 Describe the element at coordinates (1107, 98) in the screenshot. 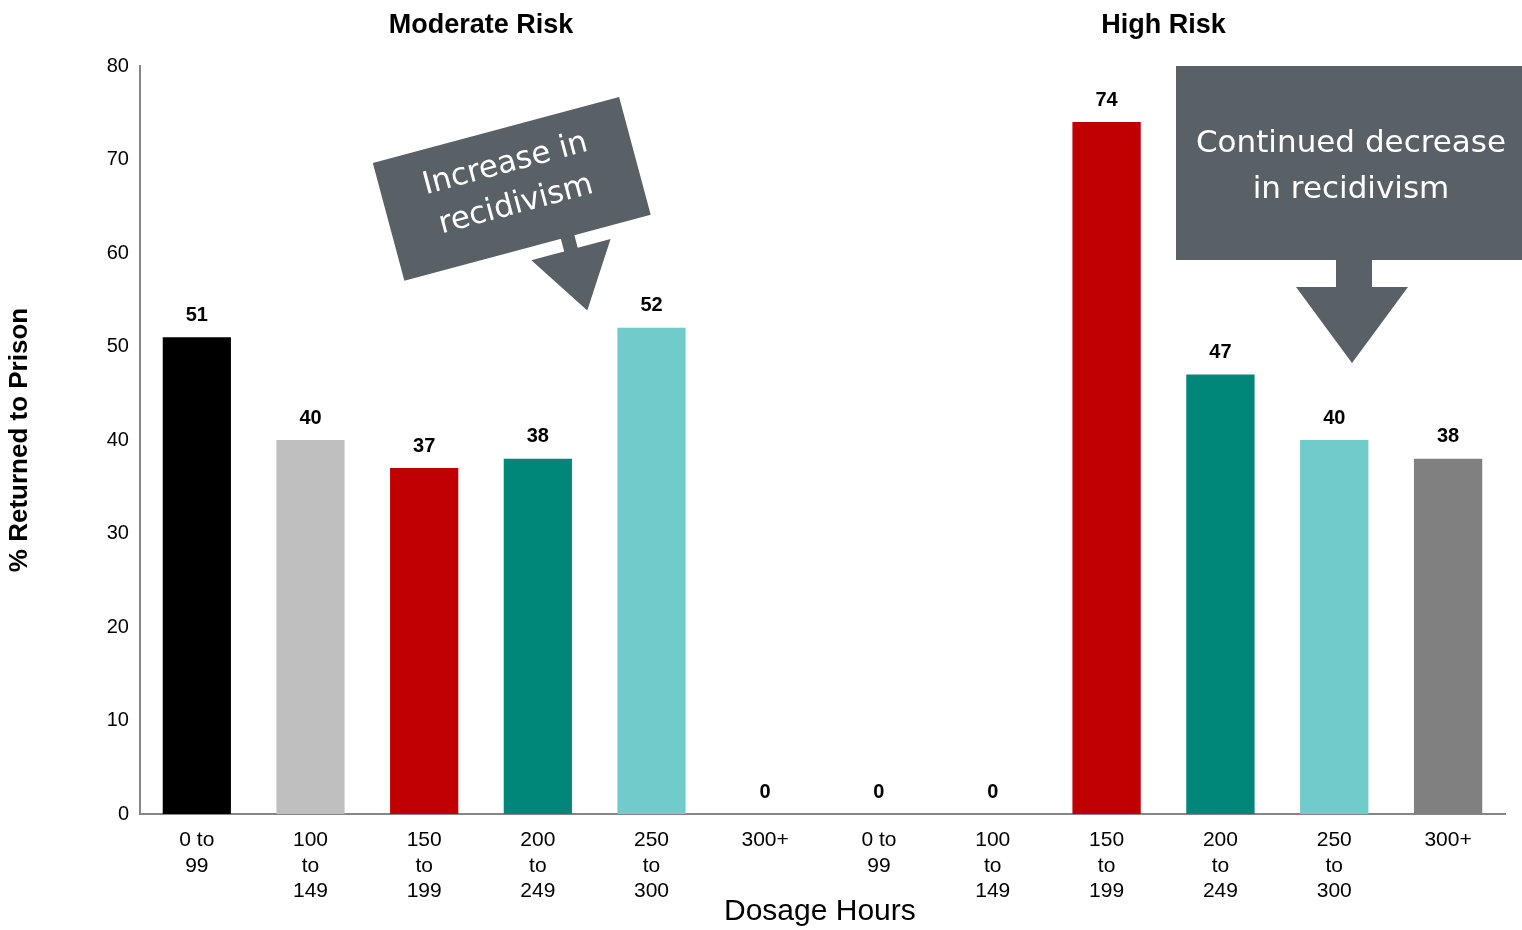

I see `data-label: 74` at that location.